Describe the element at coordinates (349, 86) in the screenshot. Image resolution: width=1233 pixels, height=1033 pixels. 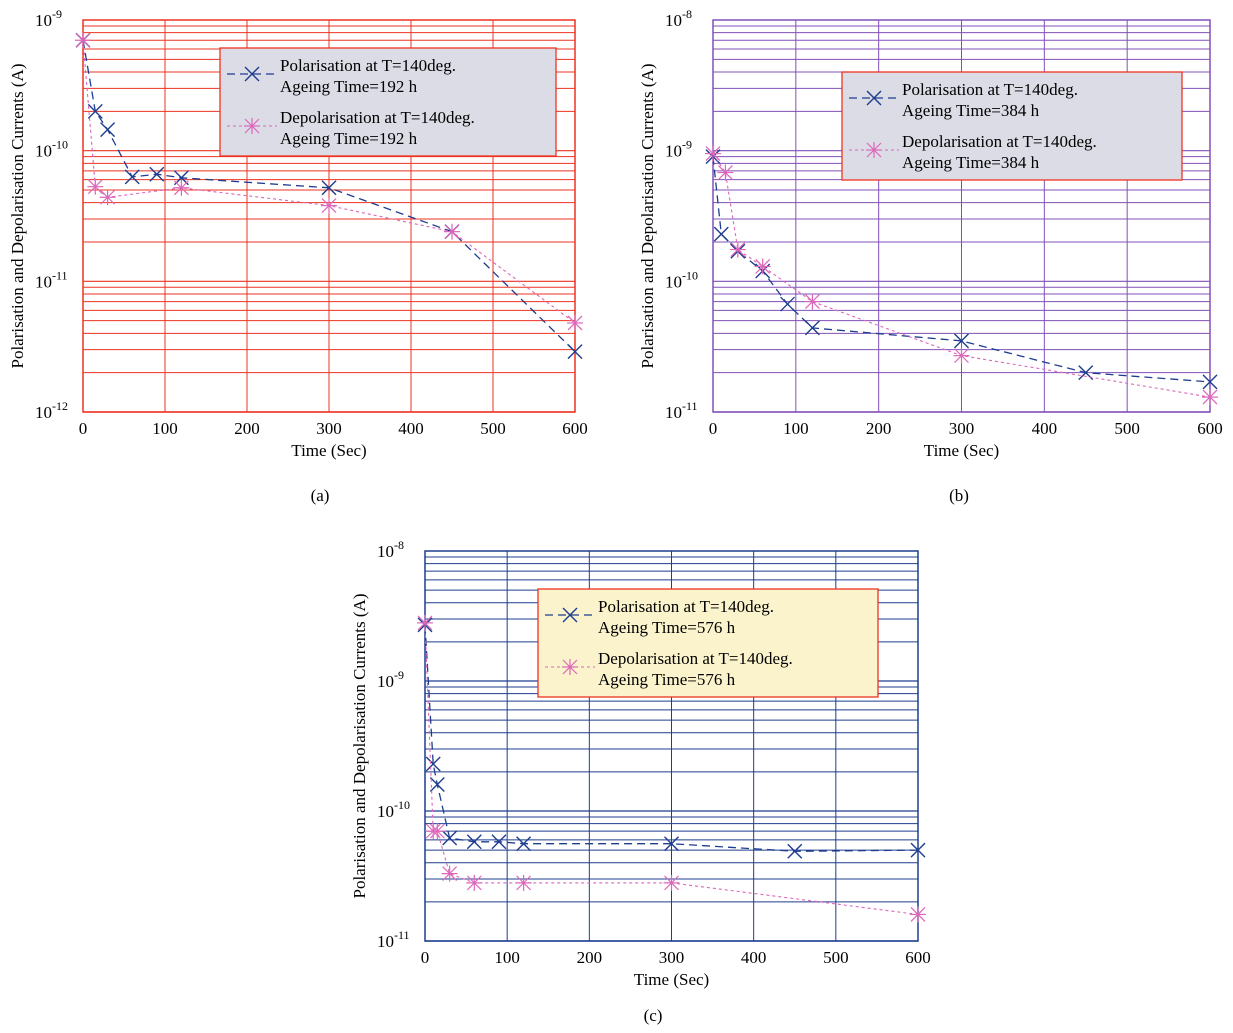
I see `legend-entry-sublabel: Ageing Time=192 h` at that location.